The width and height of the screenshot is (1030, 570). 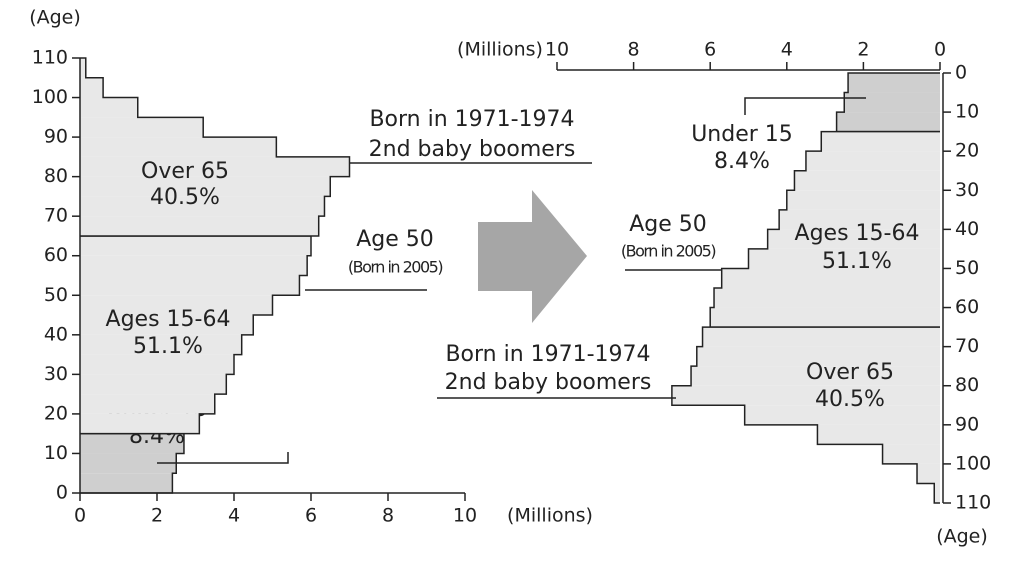 I want to click on x-tick-label: 0, so click(x=80, y=516).